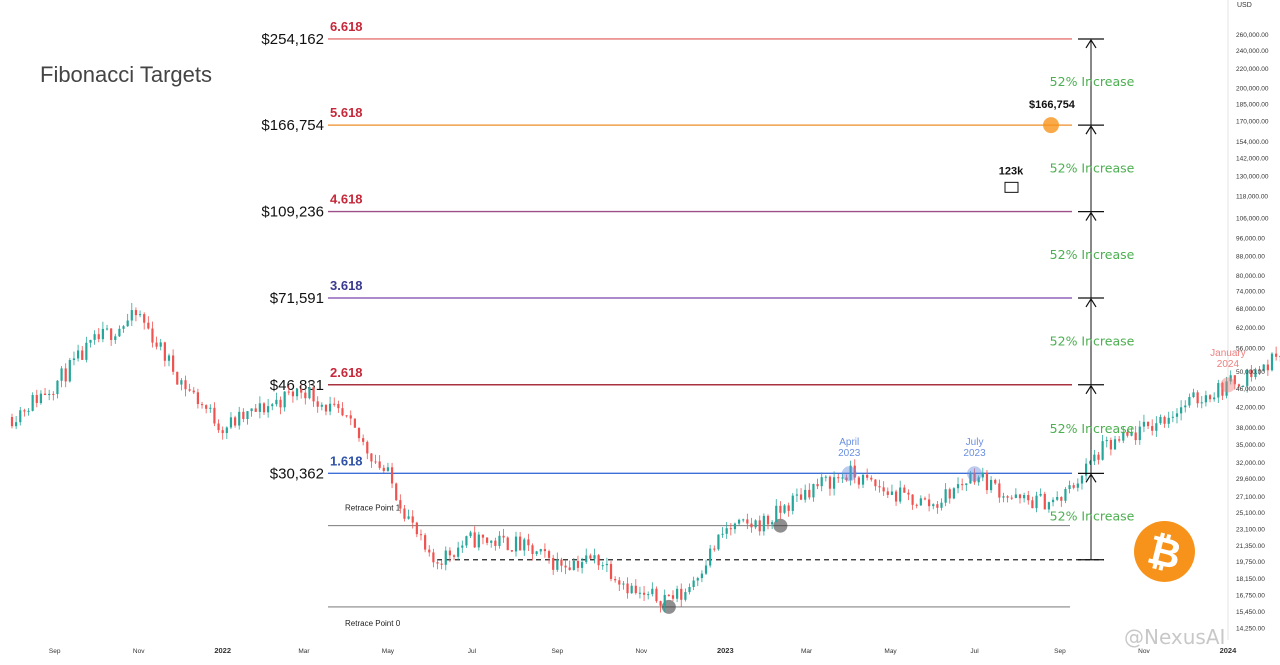 The image size is (1280, 665). Describe the element at coordinates (725, 650) in the screenshot. I see `x-tick-label: 2023` at that location.